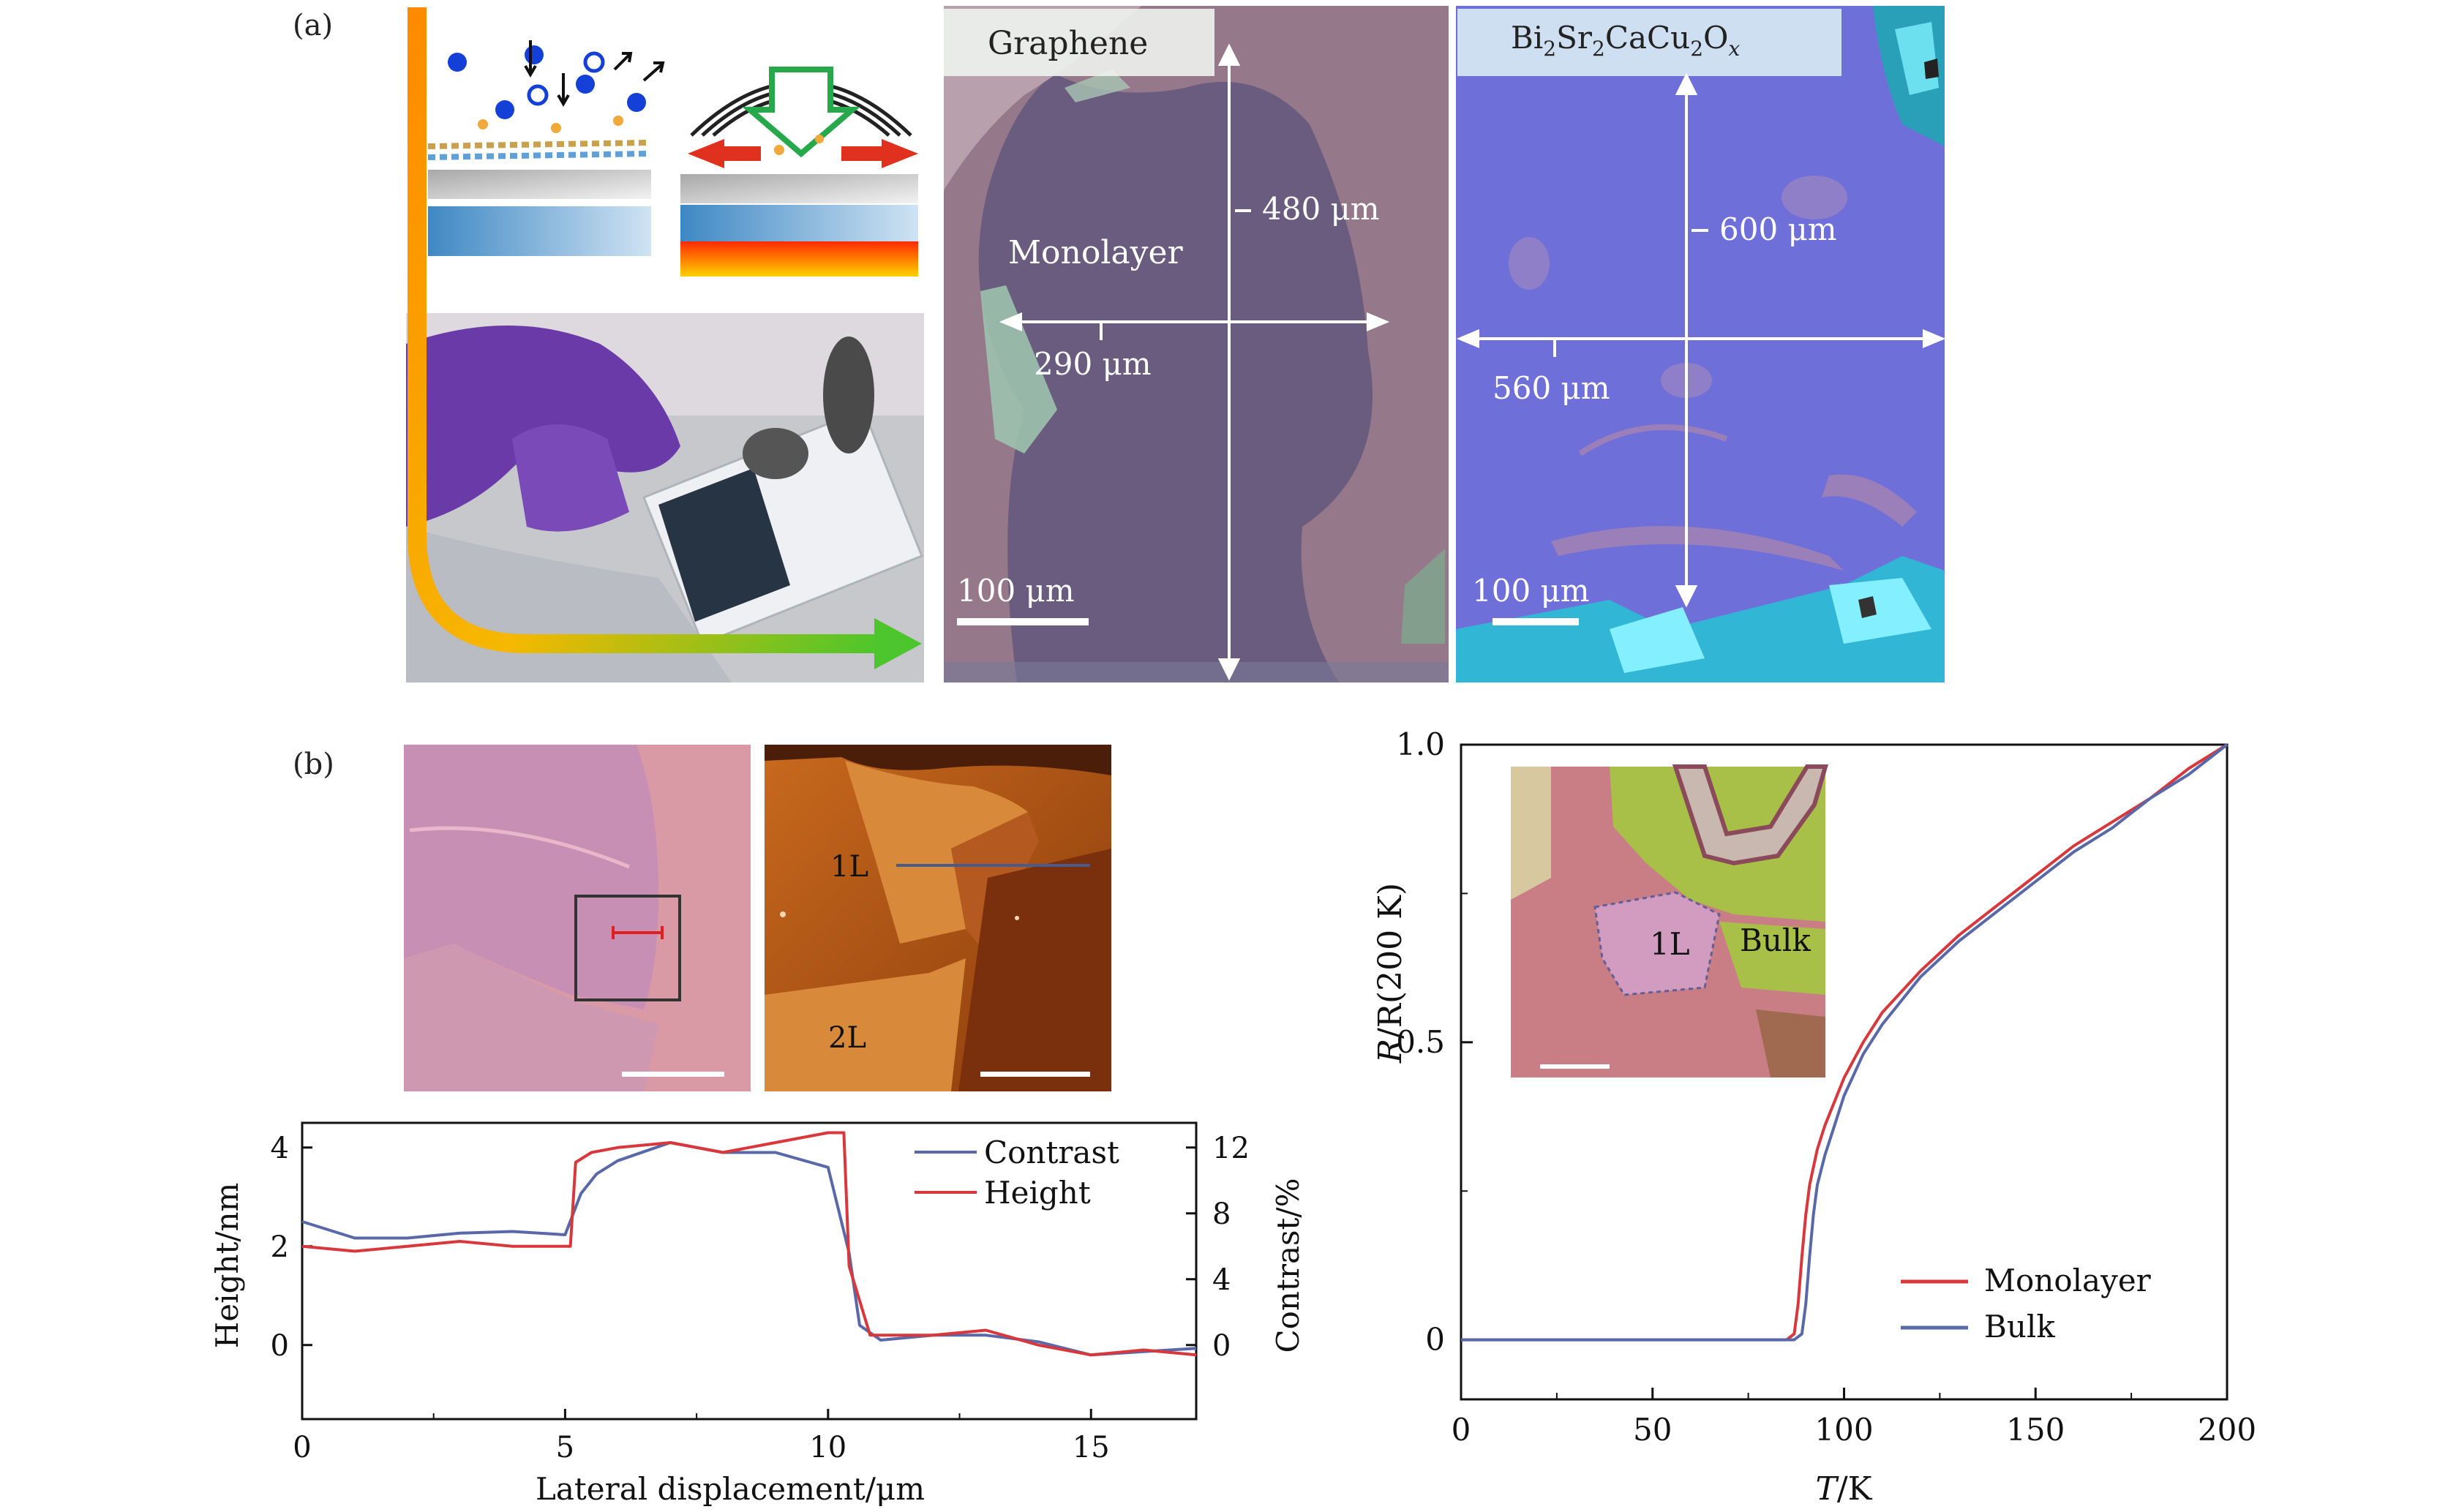 The image size is (2448, 1512). What do you see at coordinates (1669, 921) in the screenshot?
I see `inset-micrograph` at bounding box center [1669, 921].